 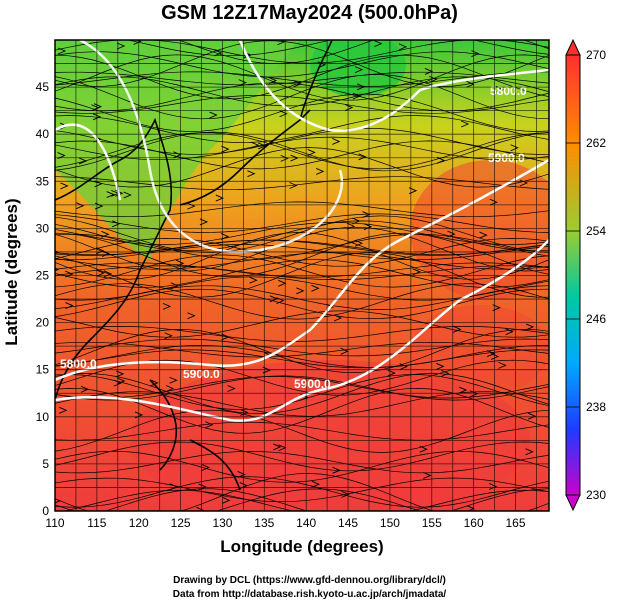 What do you see at coordinates (306, 523) in the screenshot?
I see `x-tick-label: 140` at bounding box center [306, 523].